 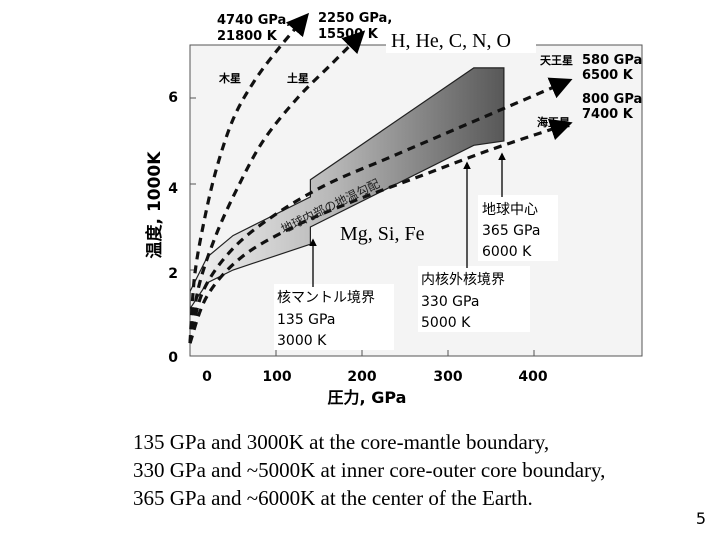 What do you see at coordinates (612, 99) in the screenshot?
I see `right-annotation-neptune-line1: 800 GPa` at bounding box center [612, 99].